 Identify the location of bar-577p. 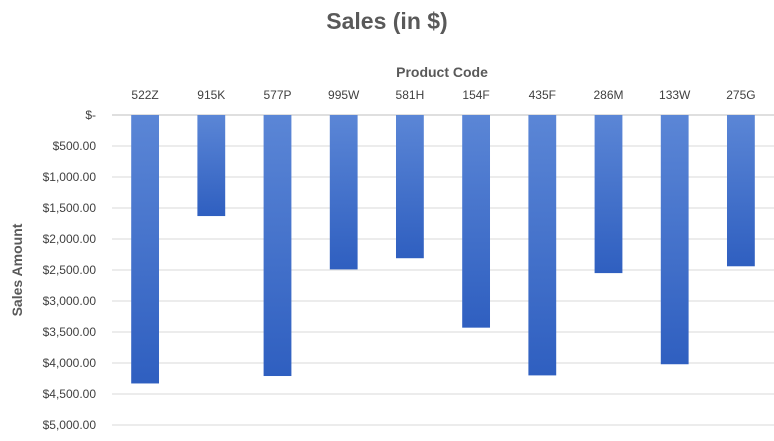
(277, 246).